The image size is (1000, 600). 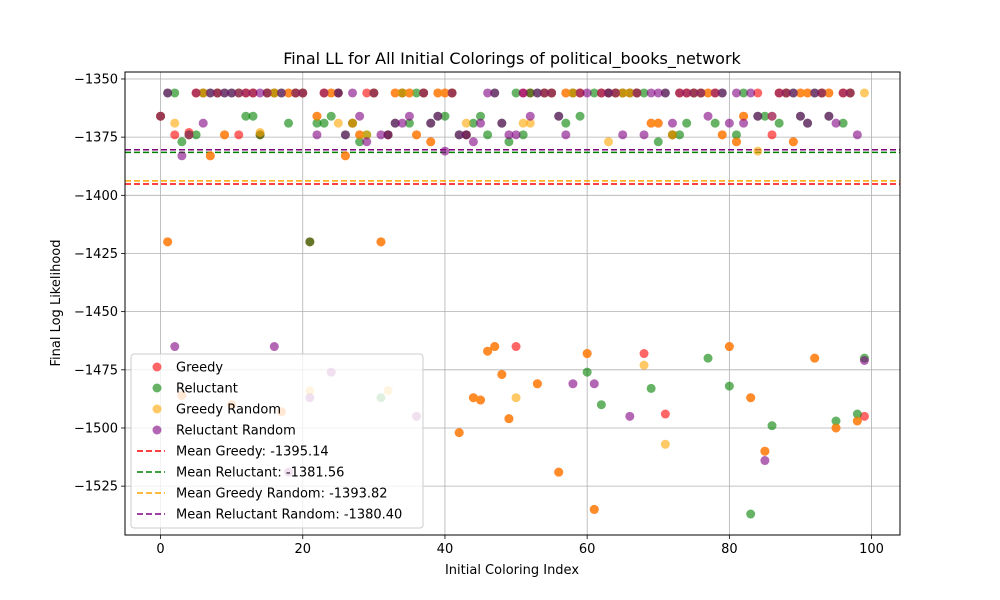 What do you see at coordinates (96, 487) in the screenshot?
I see `y-tick-label: −1525` at bounding box center [96, 487].